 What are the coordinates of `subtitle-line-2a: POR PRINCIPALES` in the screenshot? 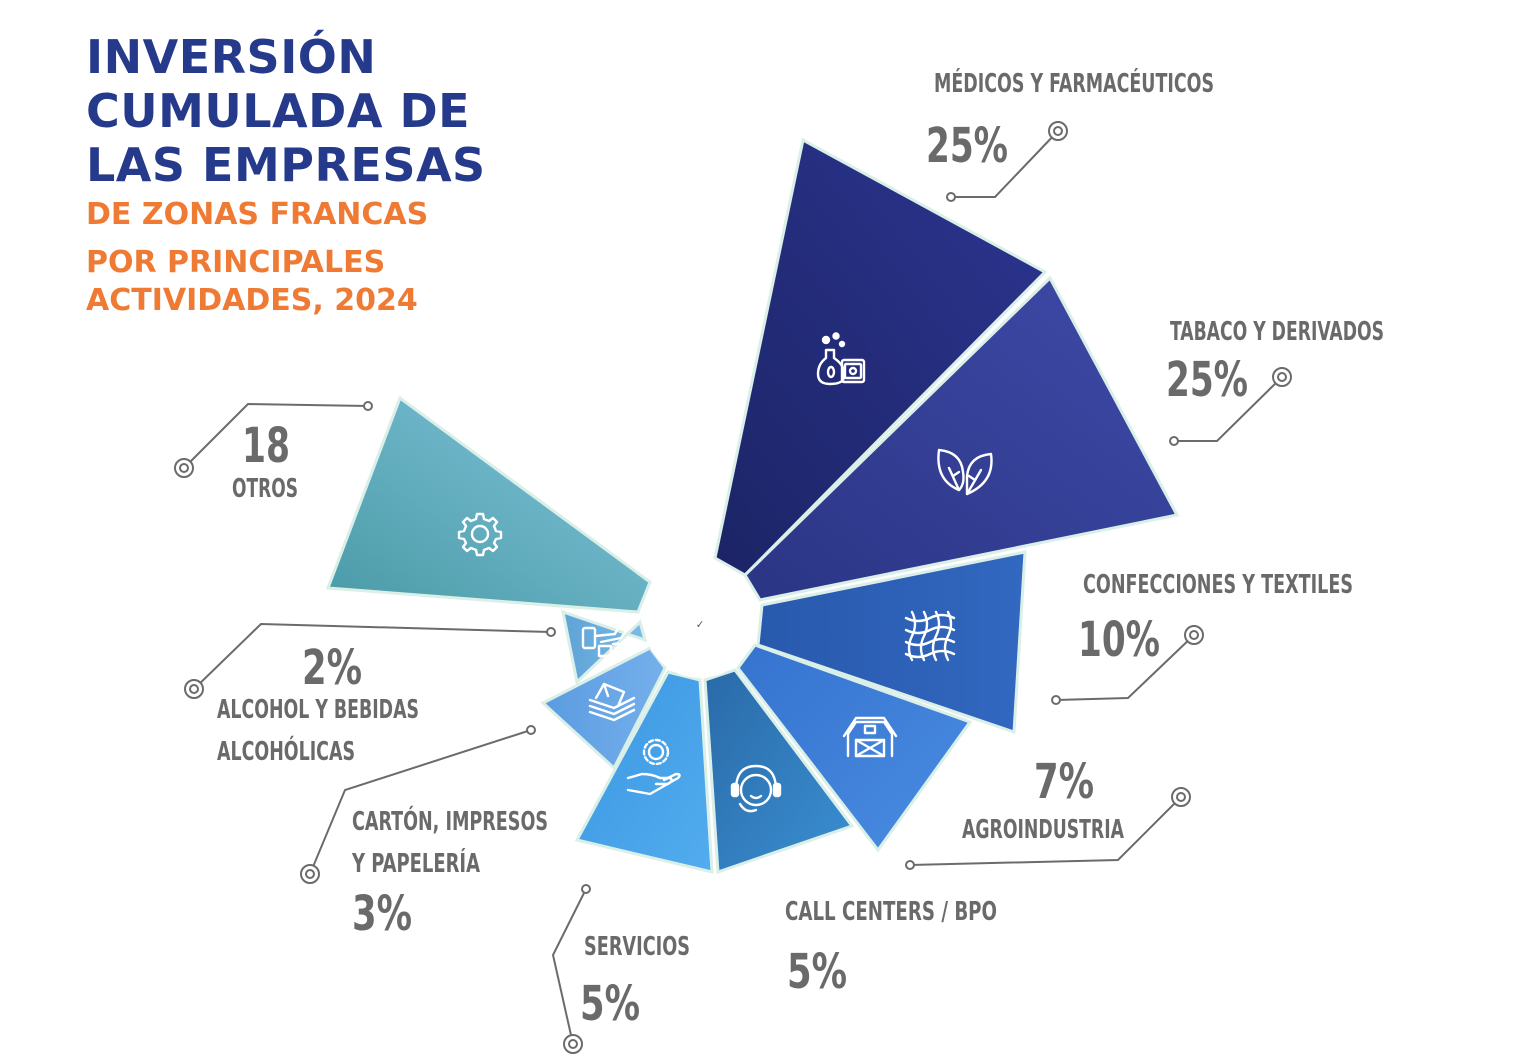 It's located at (236, 262).